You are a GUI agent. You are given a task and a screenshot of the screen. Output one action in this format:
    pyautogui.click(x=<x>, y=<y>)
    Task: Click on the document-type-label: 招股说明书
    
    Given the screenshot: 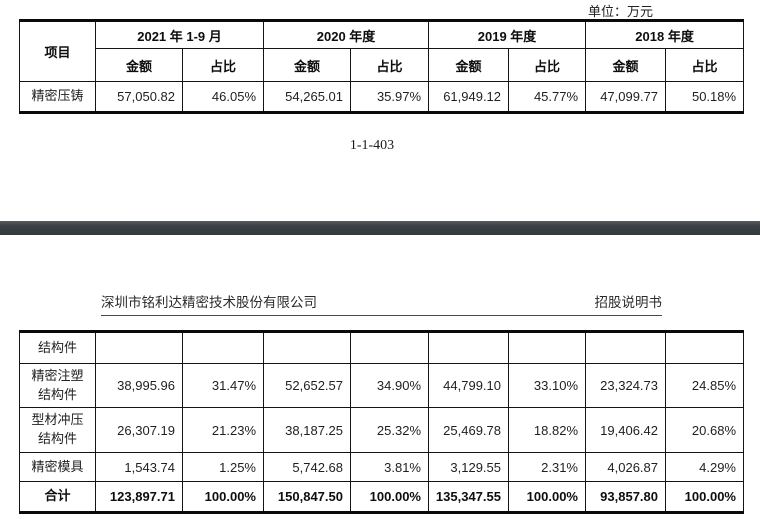 What is the action you would take?
    pyautogui.click(x=628, y=302)
    